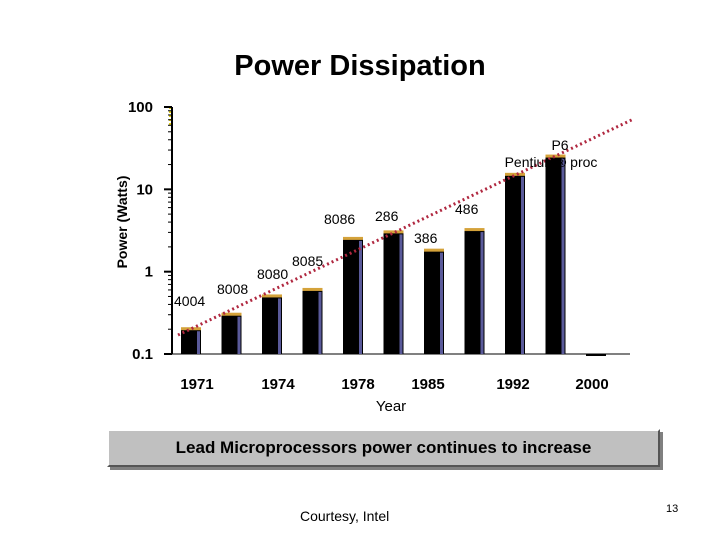 Image resolution: width=720 pixels, height=540 pixels. What do you see at coordinates (144, 189) in the screenshot?
I see `y-tick-label: 10` at bounding box center [144, 189].